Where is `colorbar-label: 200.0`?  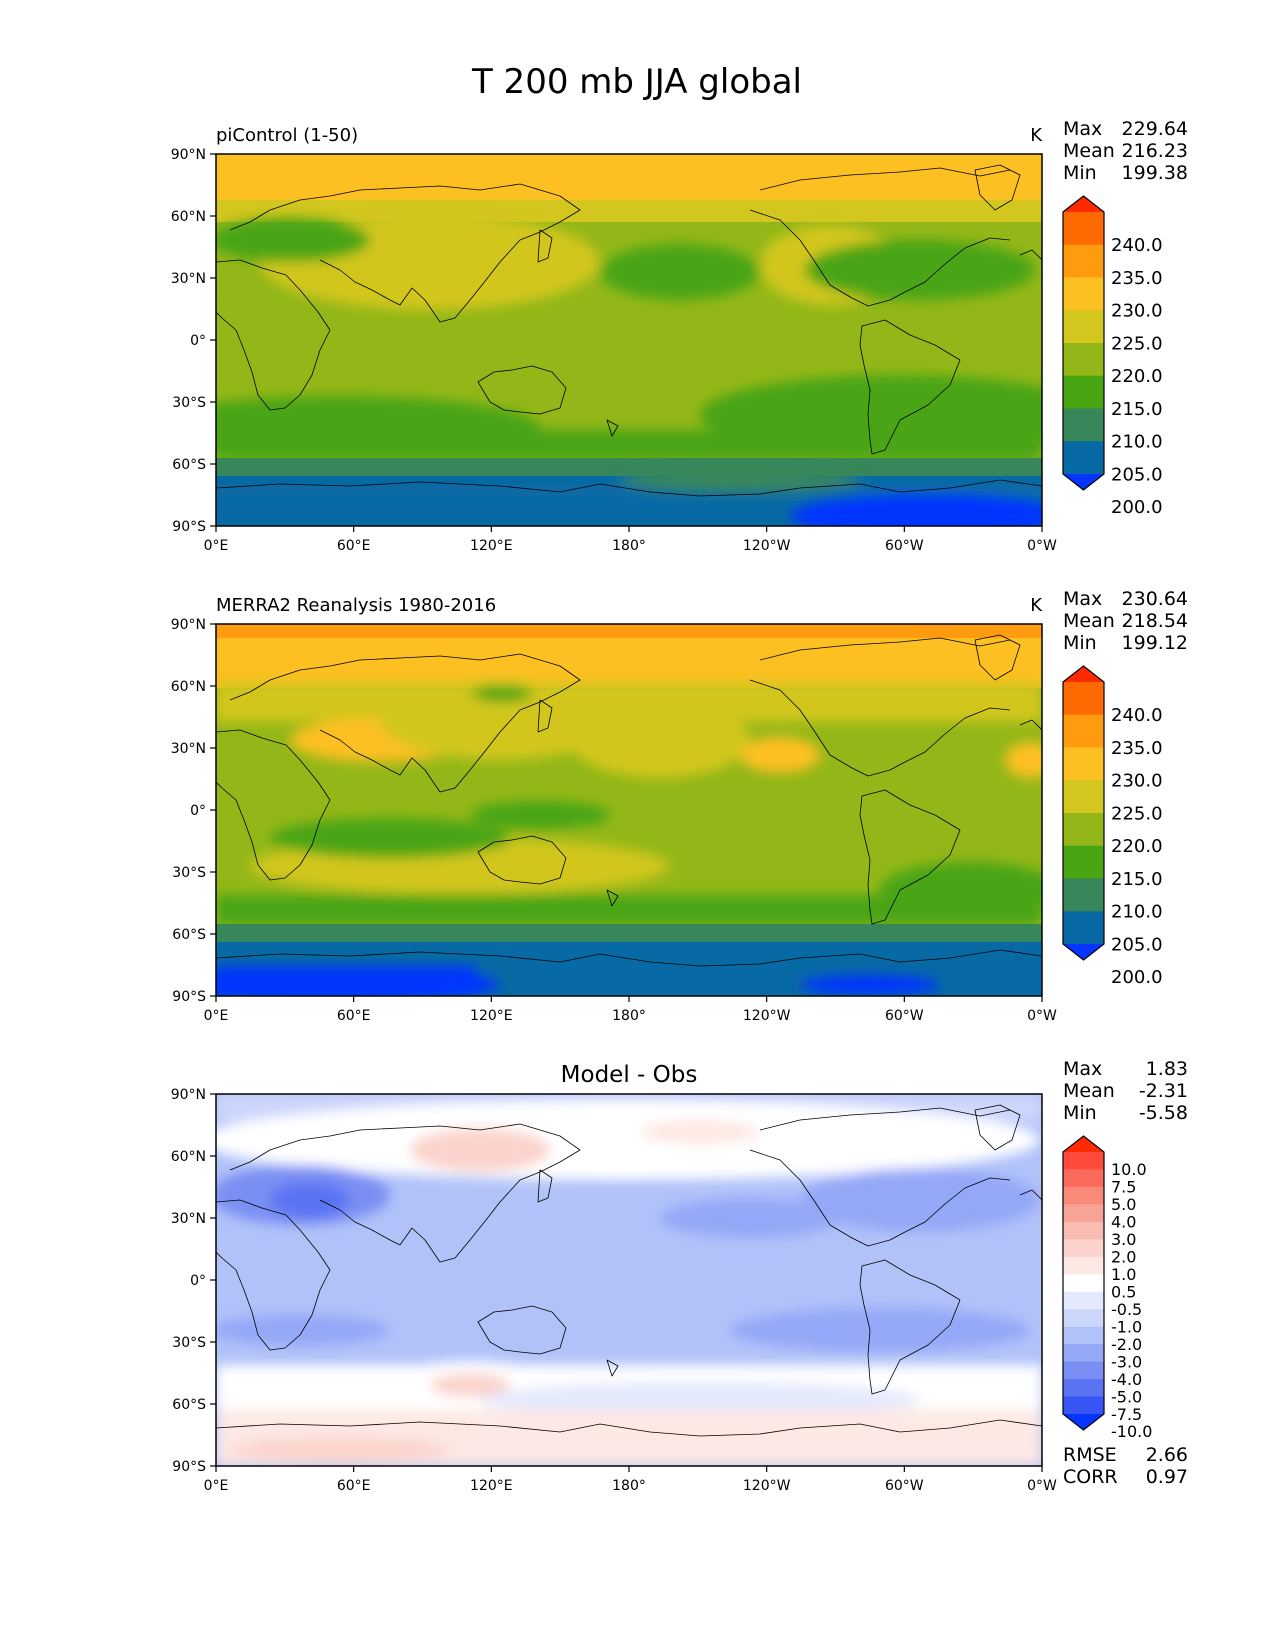
colorbar-label: 200.0 is located at coordinates (1137, 977).